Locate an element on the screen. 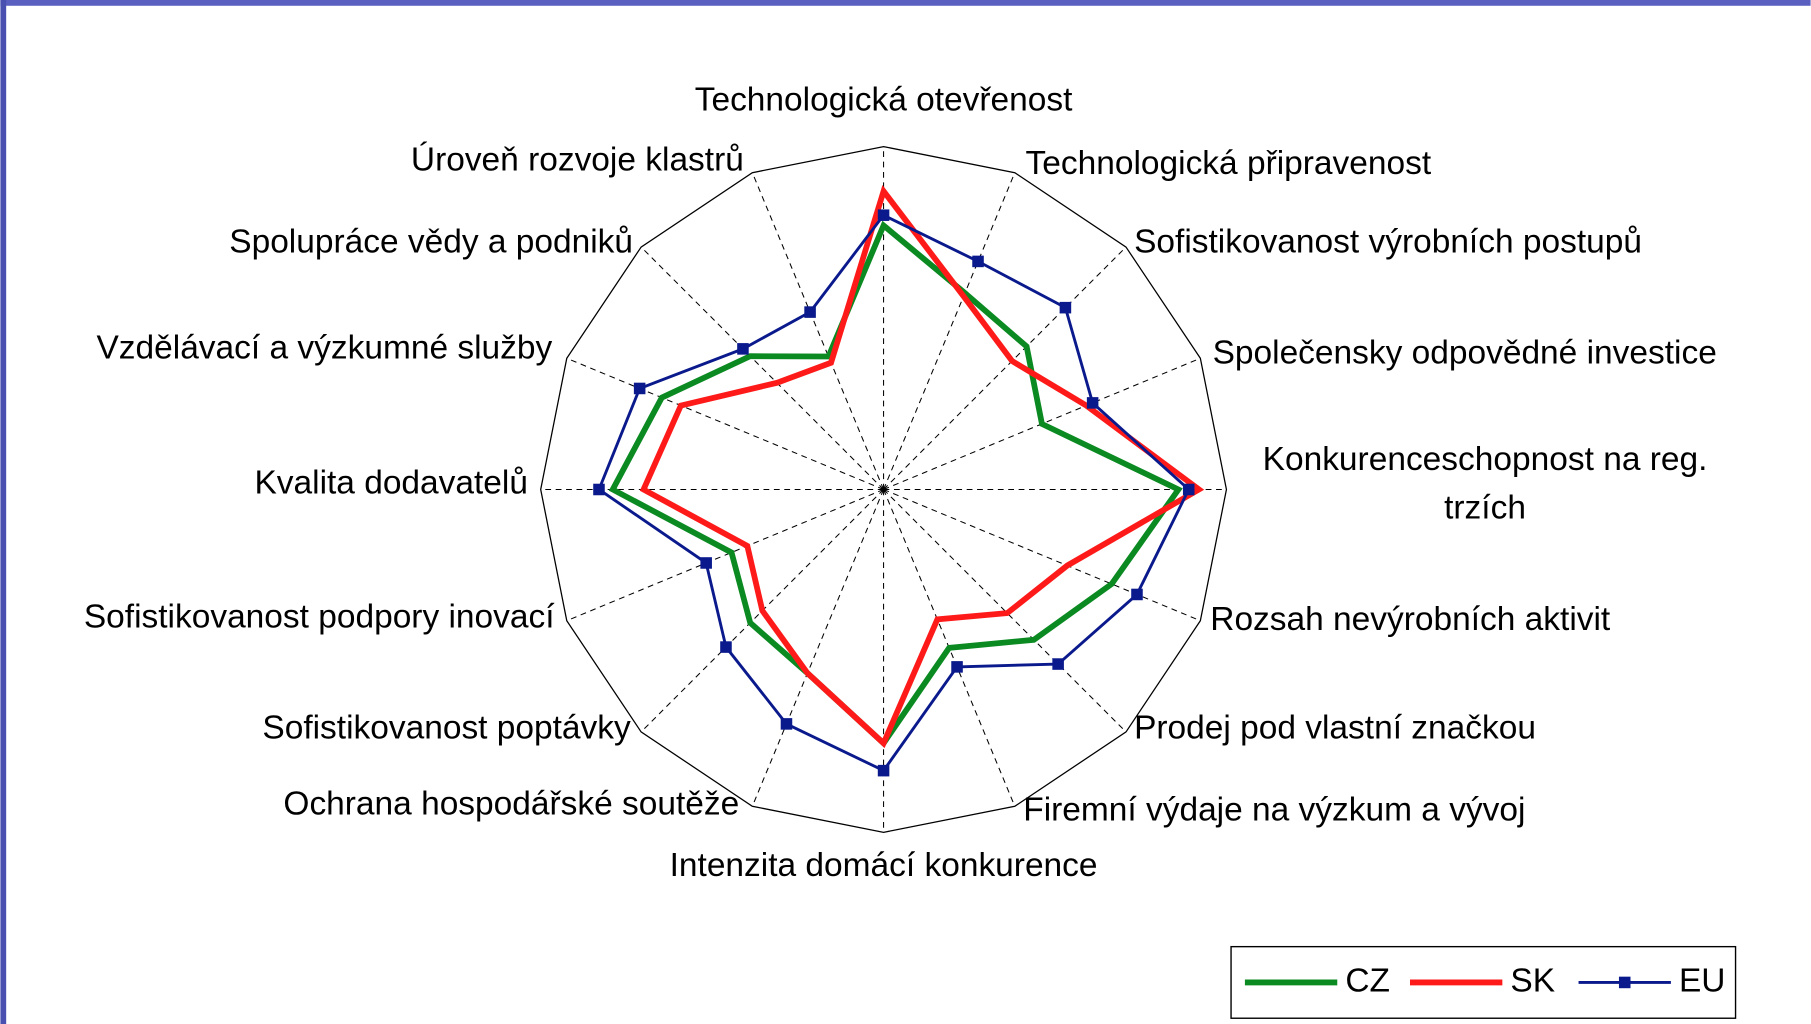 This screenshot has width=1811, height=1024. category-label: Společensky odpovědné investice is located at coordinates (1465, 352).